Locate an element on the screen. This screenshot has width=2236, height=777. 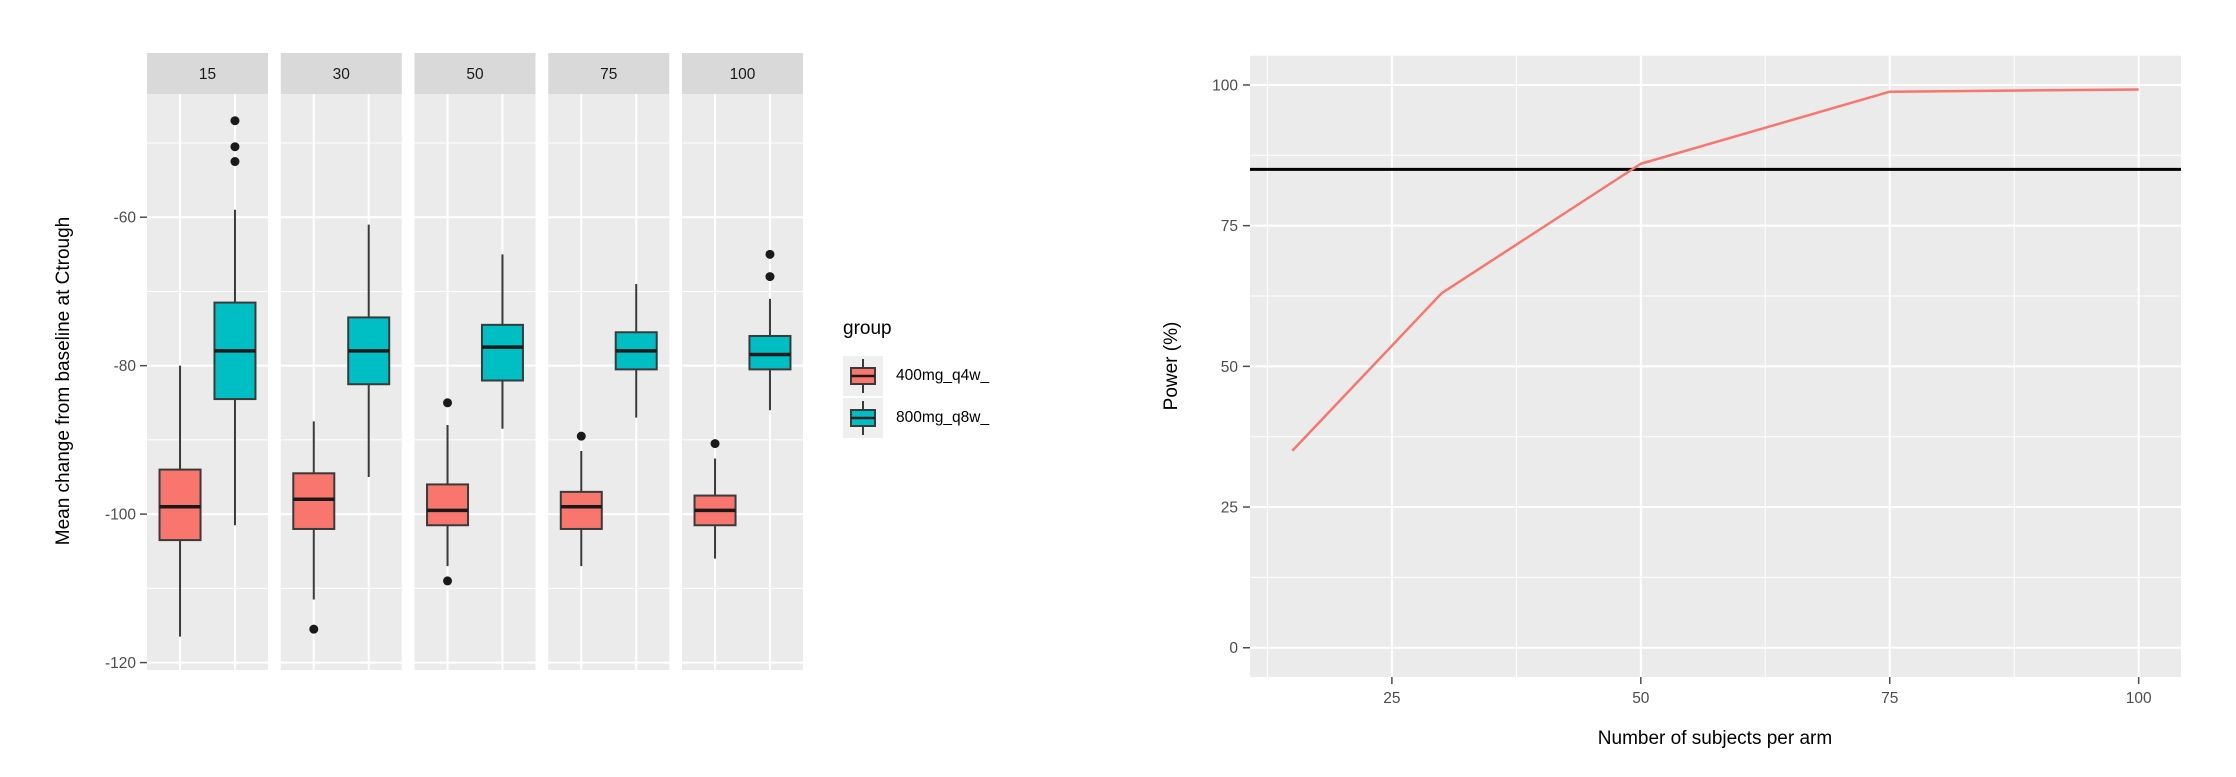
x-tick-label: 50 is located at coordinates (1641, 698).